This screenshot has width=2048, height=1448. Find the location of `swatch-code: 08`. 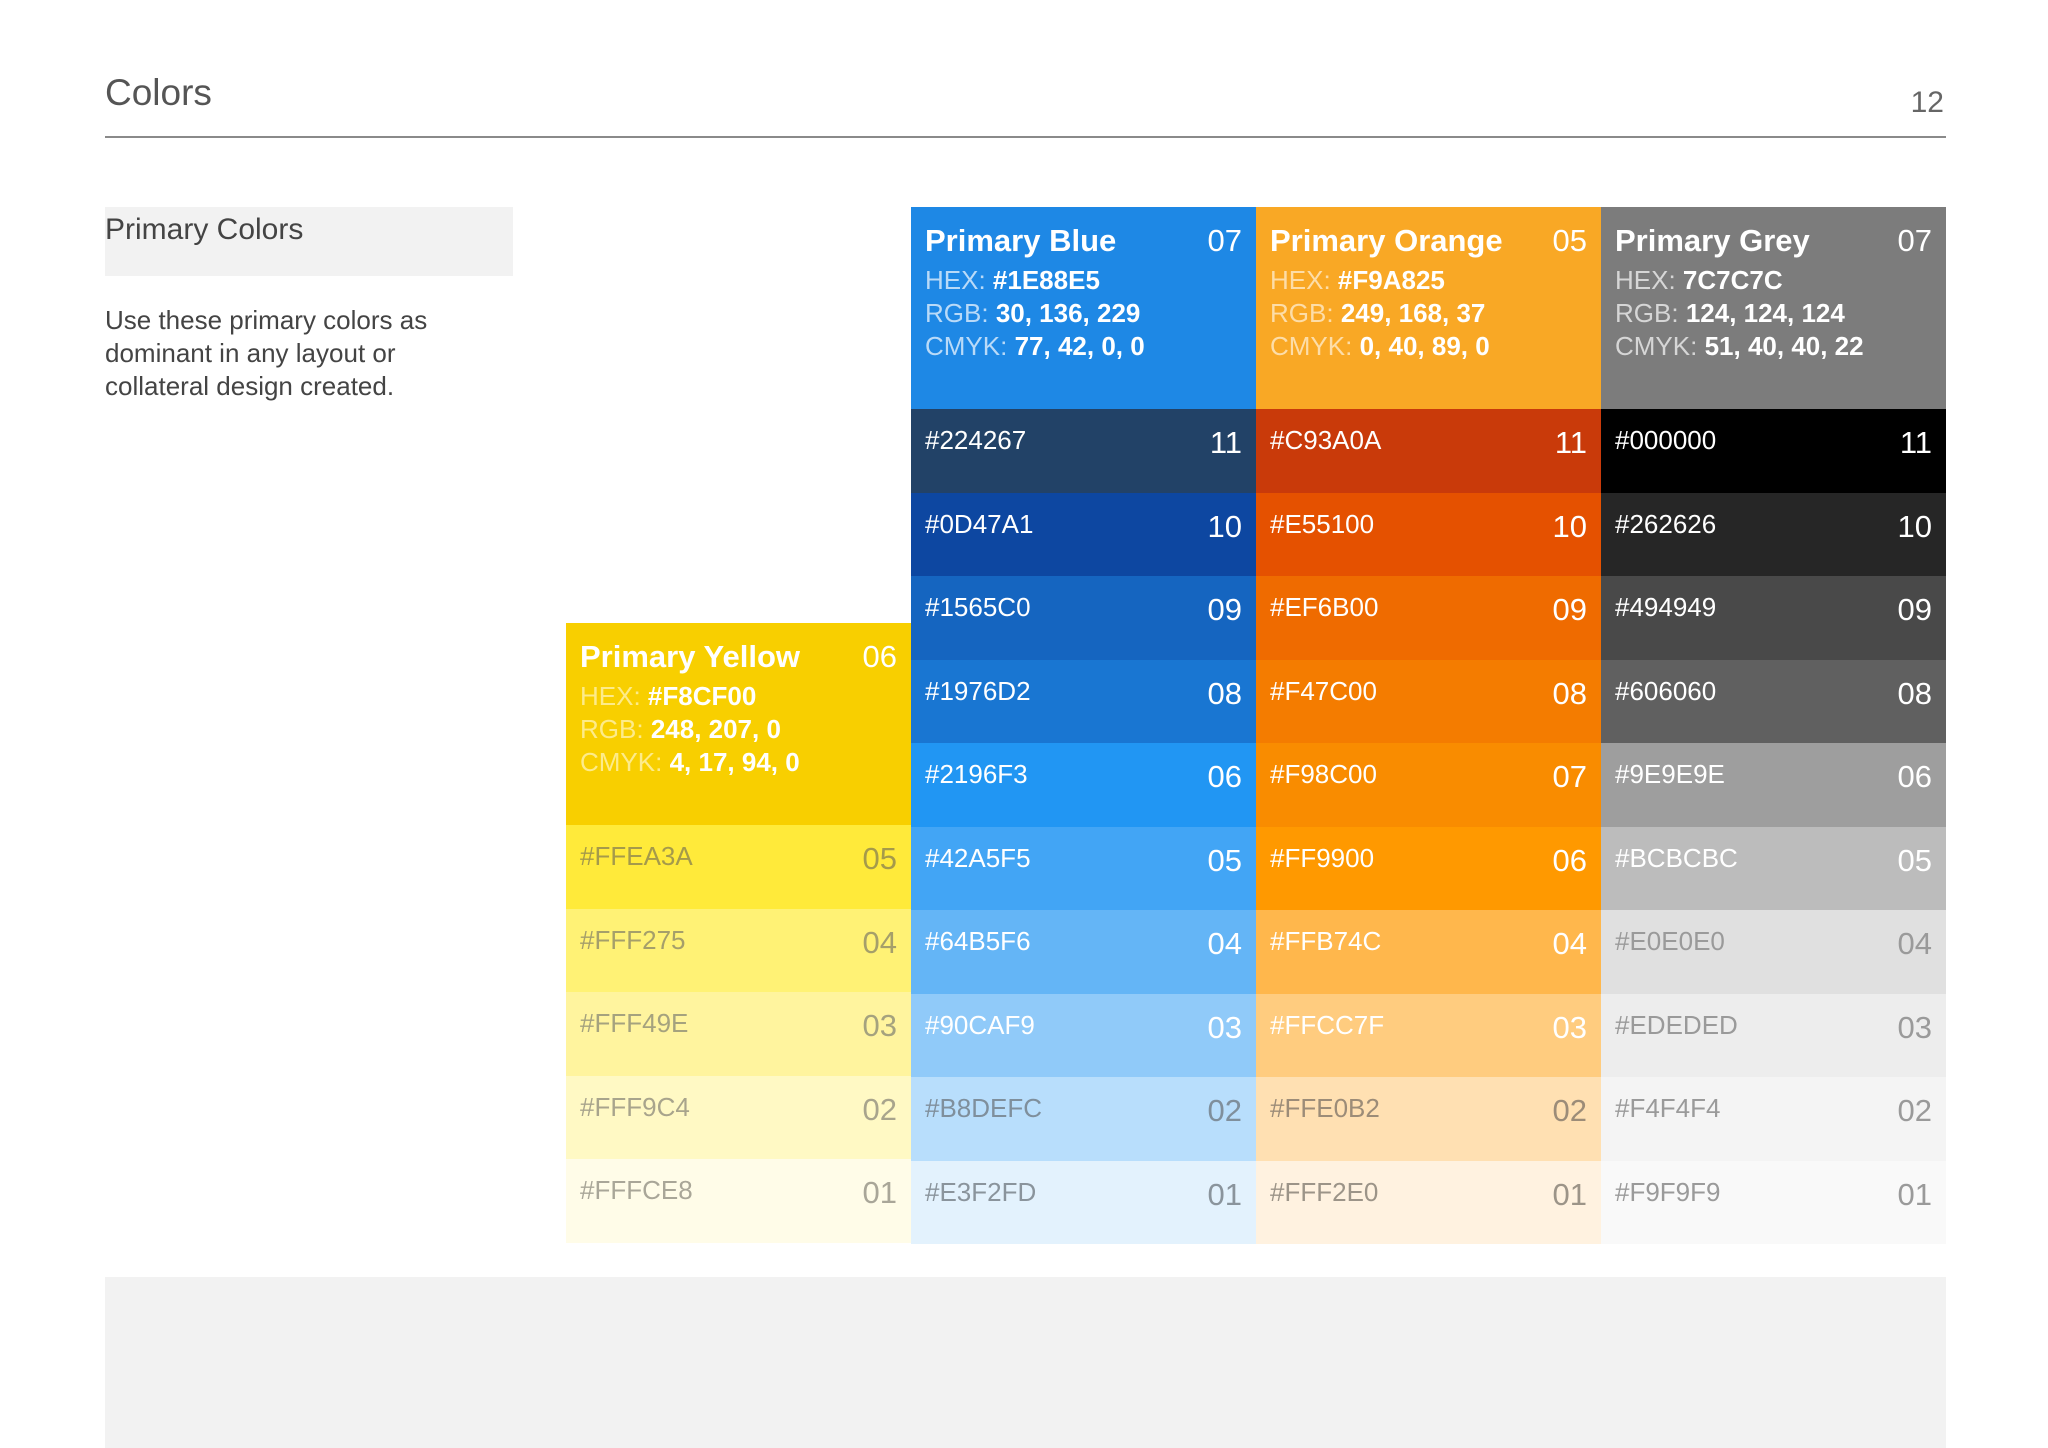

swatch-code: 08 is located at coordinates (1224, 693).